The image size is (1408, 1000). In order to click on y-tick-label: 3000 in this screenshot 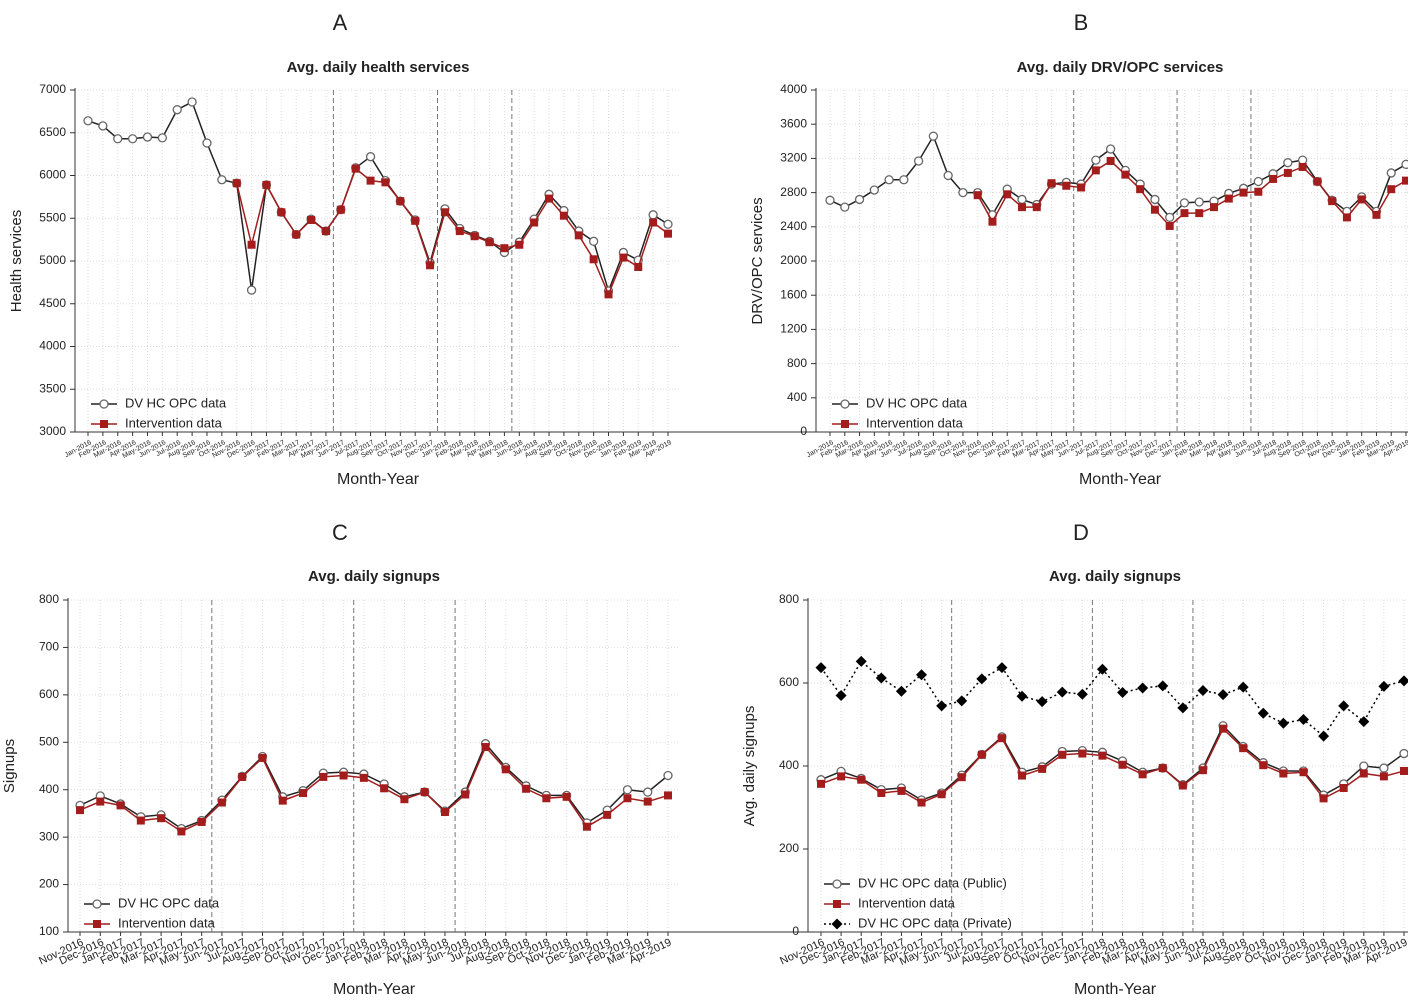, I will do `click(52, 431)`.